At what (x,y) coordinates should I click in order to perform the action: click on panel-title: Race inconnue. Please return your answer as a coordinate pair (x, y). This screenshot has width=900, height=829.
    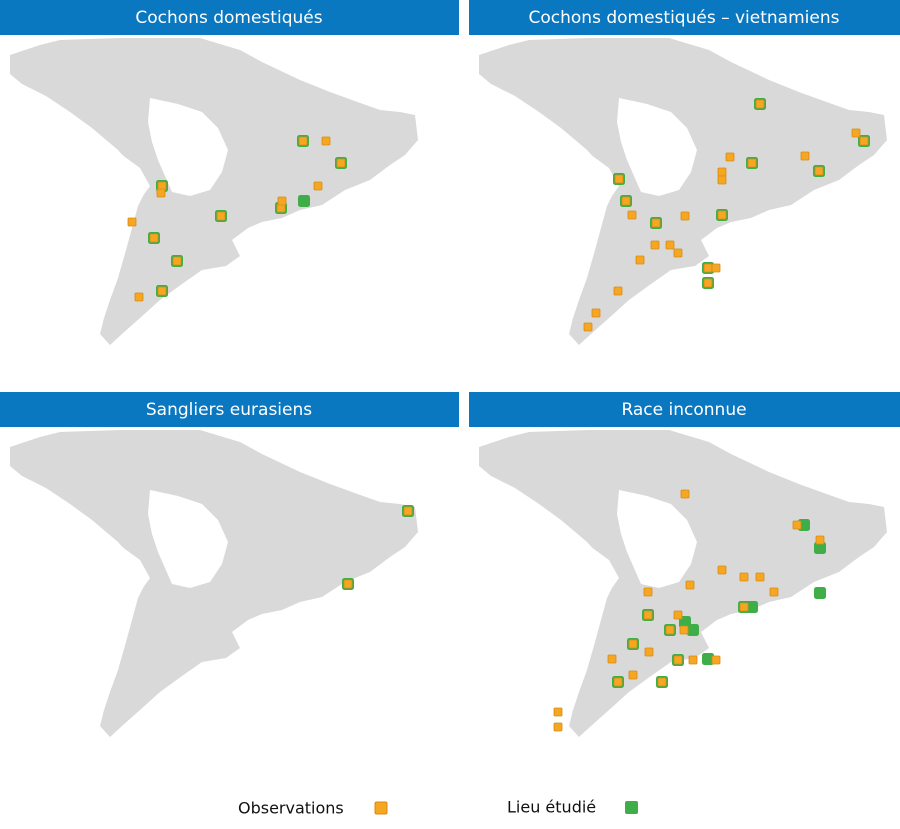
    Looking at the image, I should click on (683, 410).